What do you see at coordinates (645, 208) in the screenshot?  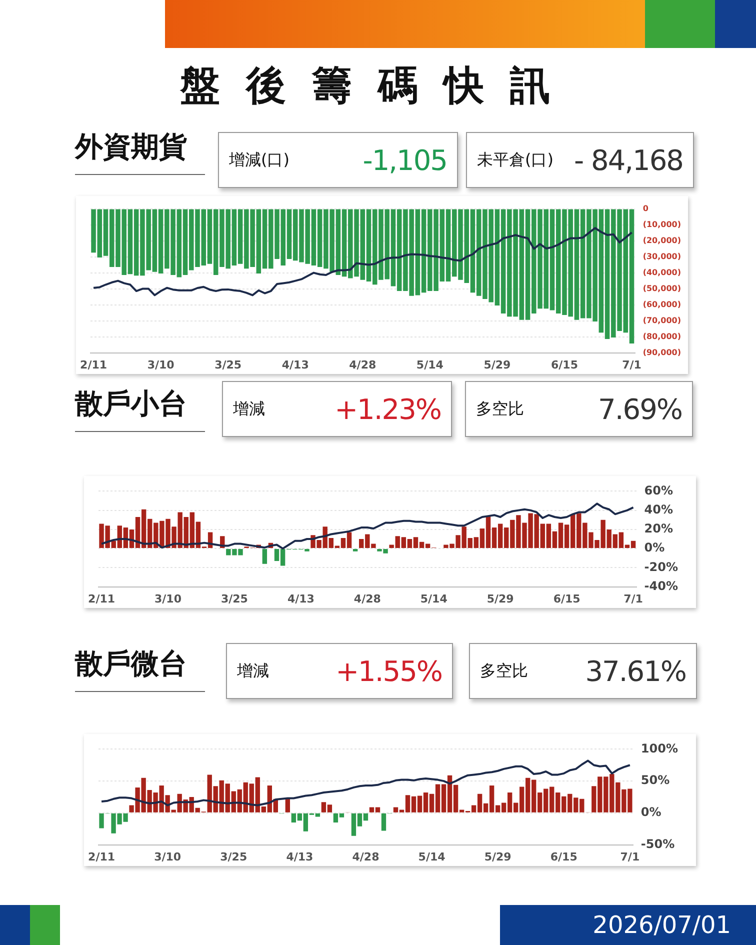 I see `y-tick-label: 0` at bounding box center [645, 208].